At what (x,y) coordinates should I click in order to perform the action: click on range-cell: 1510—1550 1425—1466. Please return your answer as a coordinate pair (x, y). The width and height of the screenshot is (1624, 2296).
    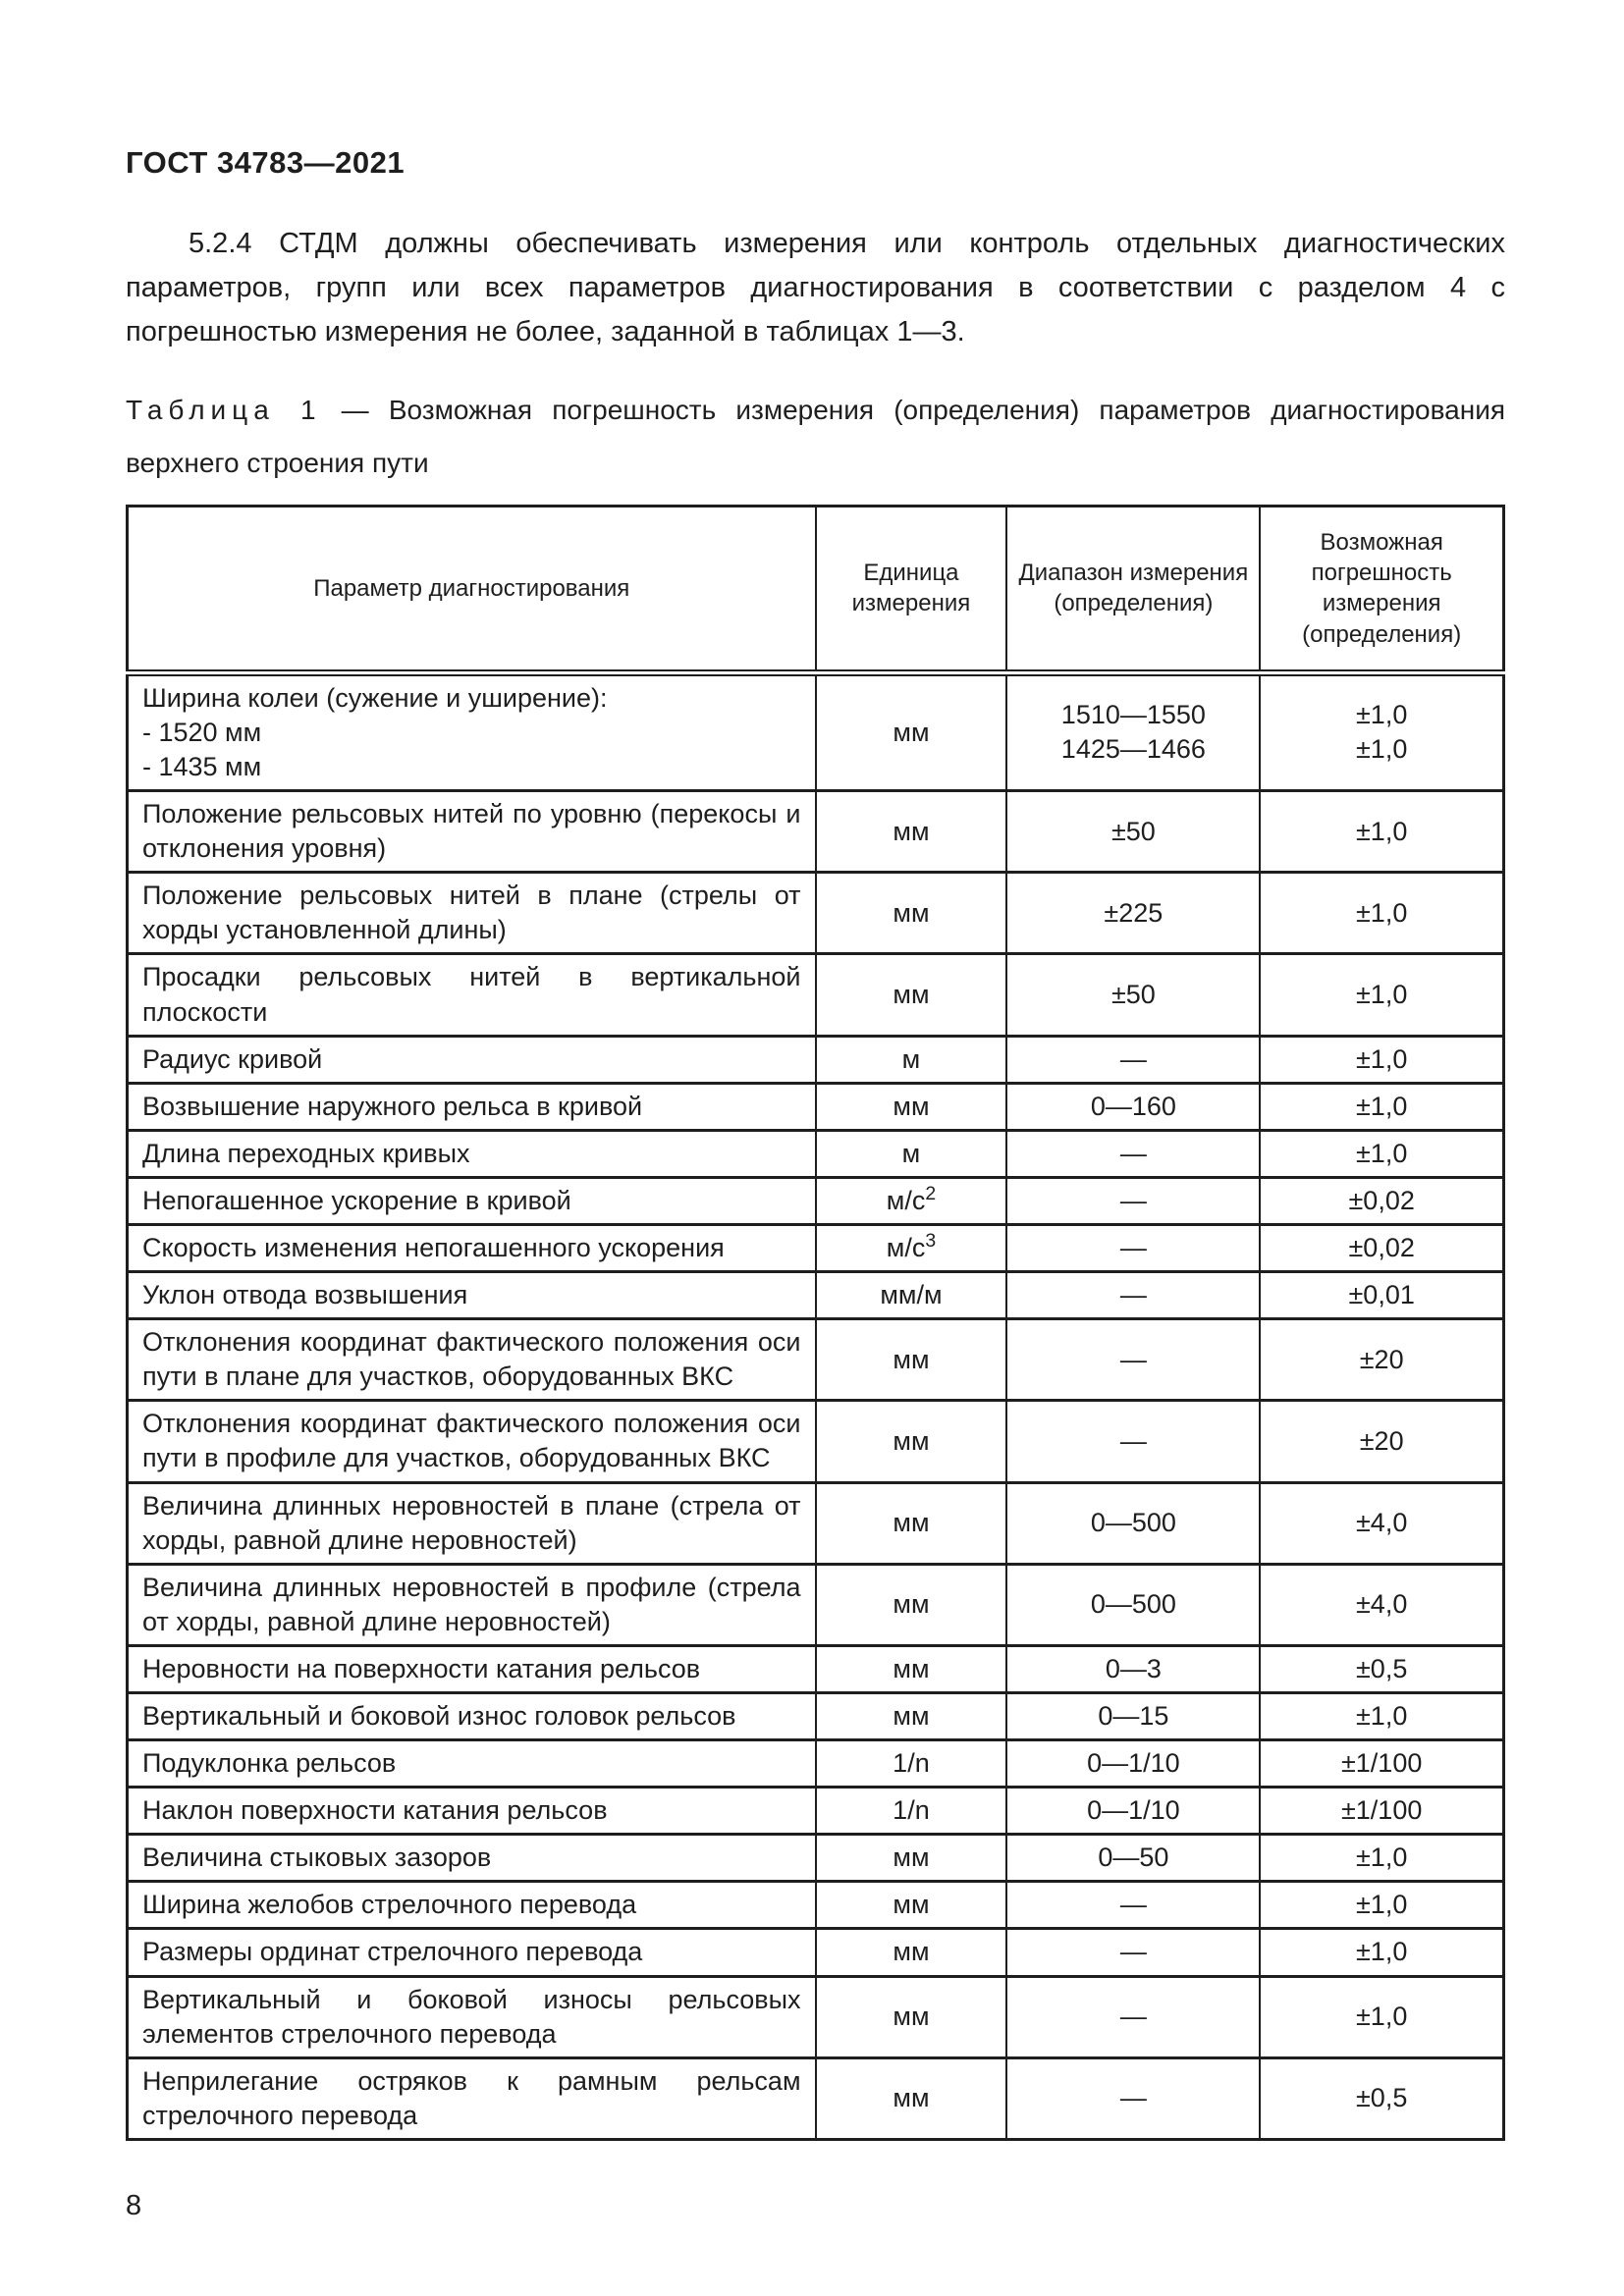
    Looking at the image, I should click on (1133, 732).